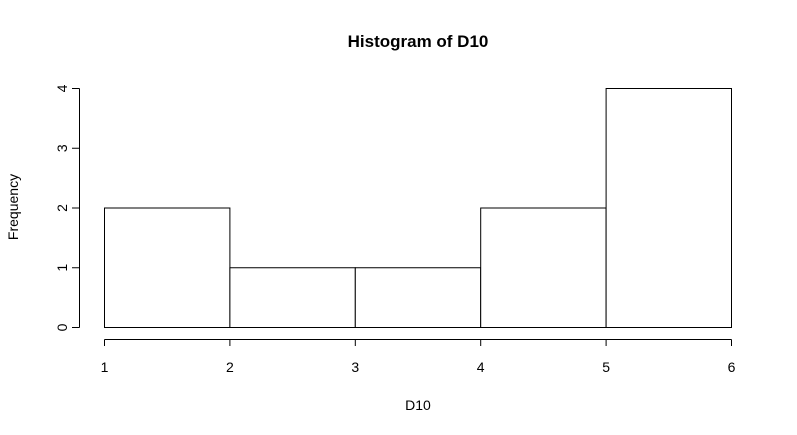 The image size is (797, 435). Describe the element at coordinates (62, 268) in the screenshot. I see `y-tick-label: 1` at that location.